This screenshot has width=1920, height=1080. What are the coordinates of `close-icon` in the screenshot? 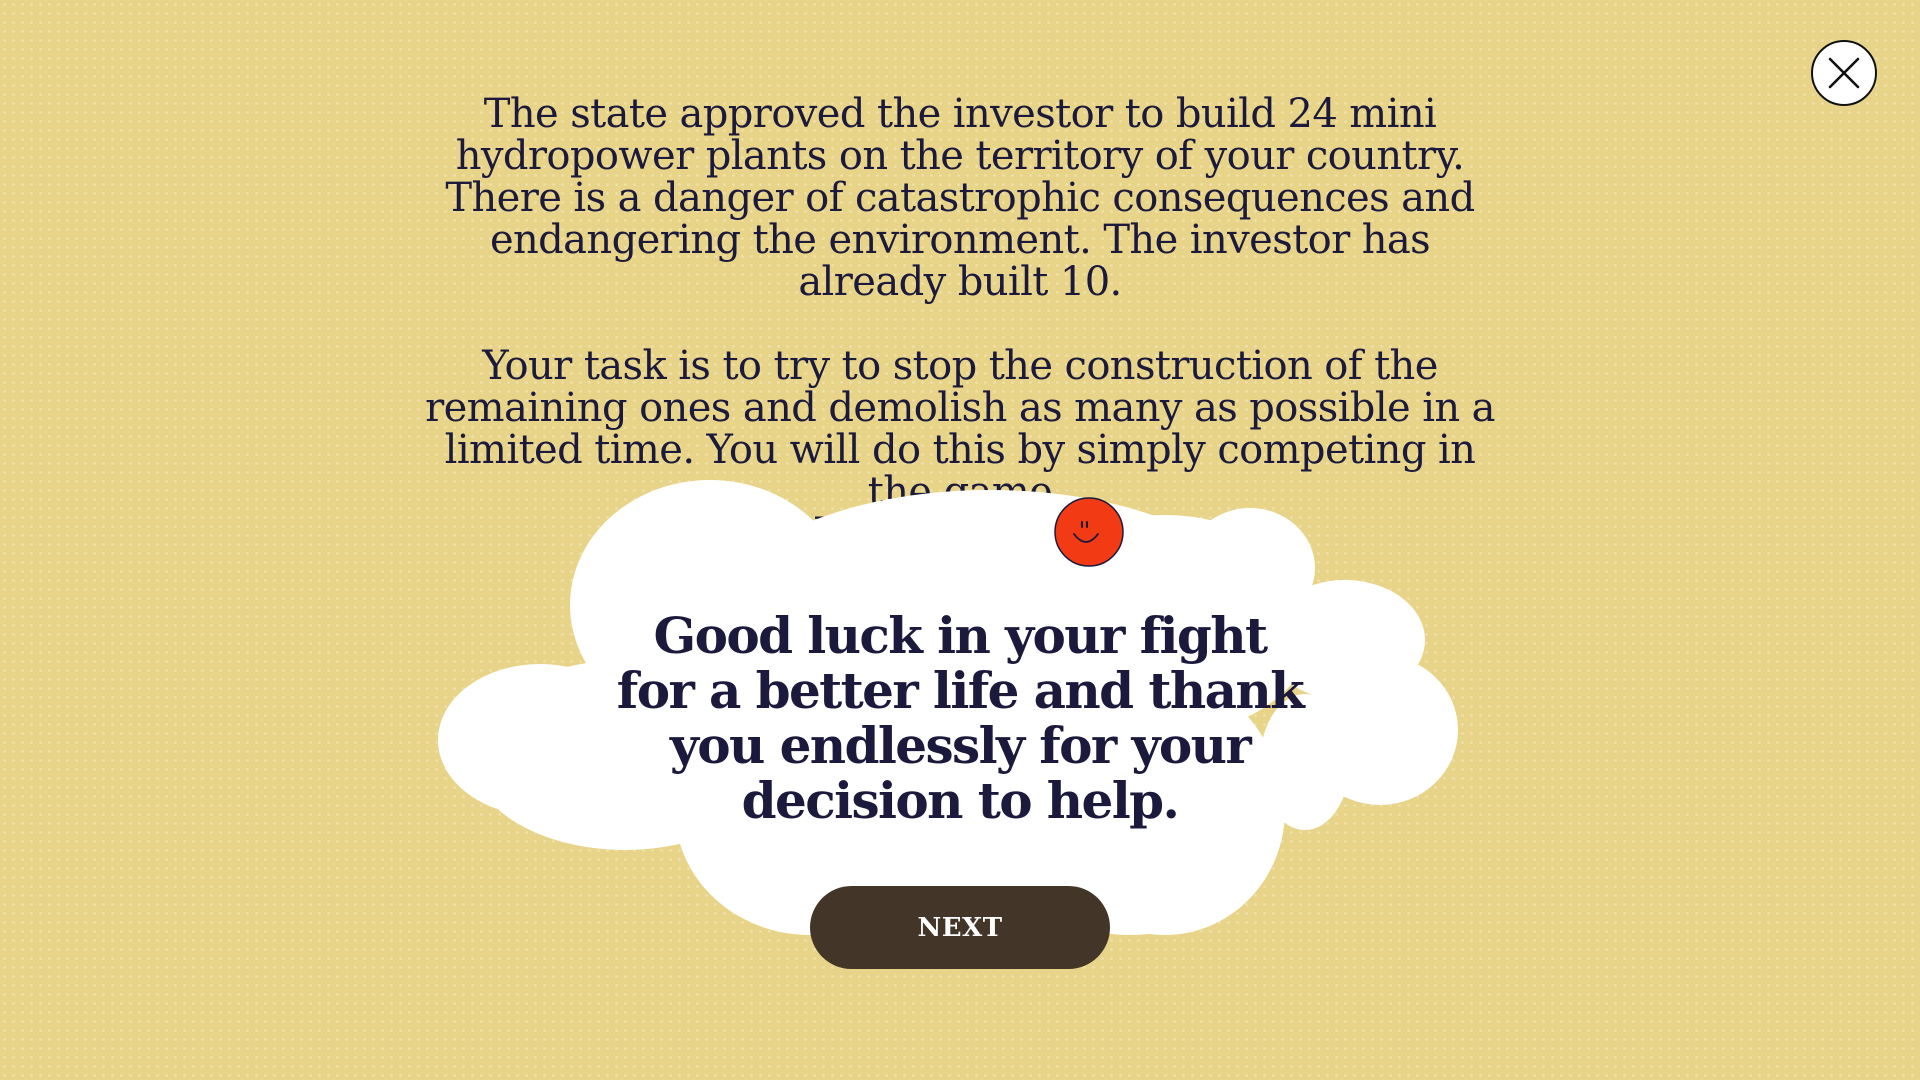 It's located at (1844, 73).